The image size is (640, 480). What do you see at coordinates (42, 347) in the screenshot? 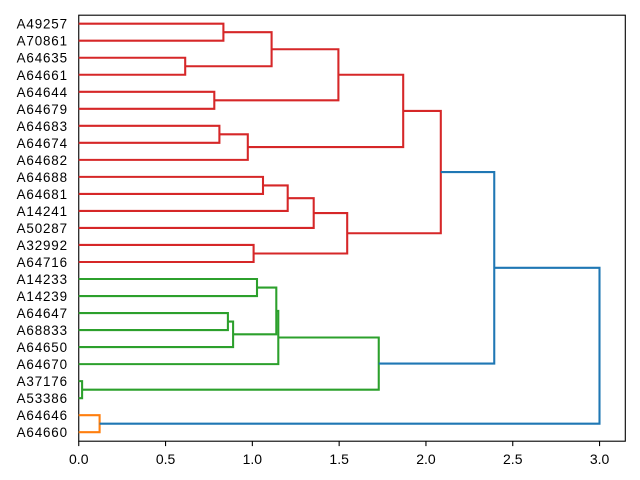
I see `svg-text: A64650` at bounding box center [42, 347].